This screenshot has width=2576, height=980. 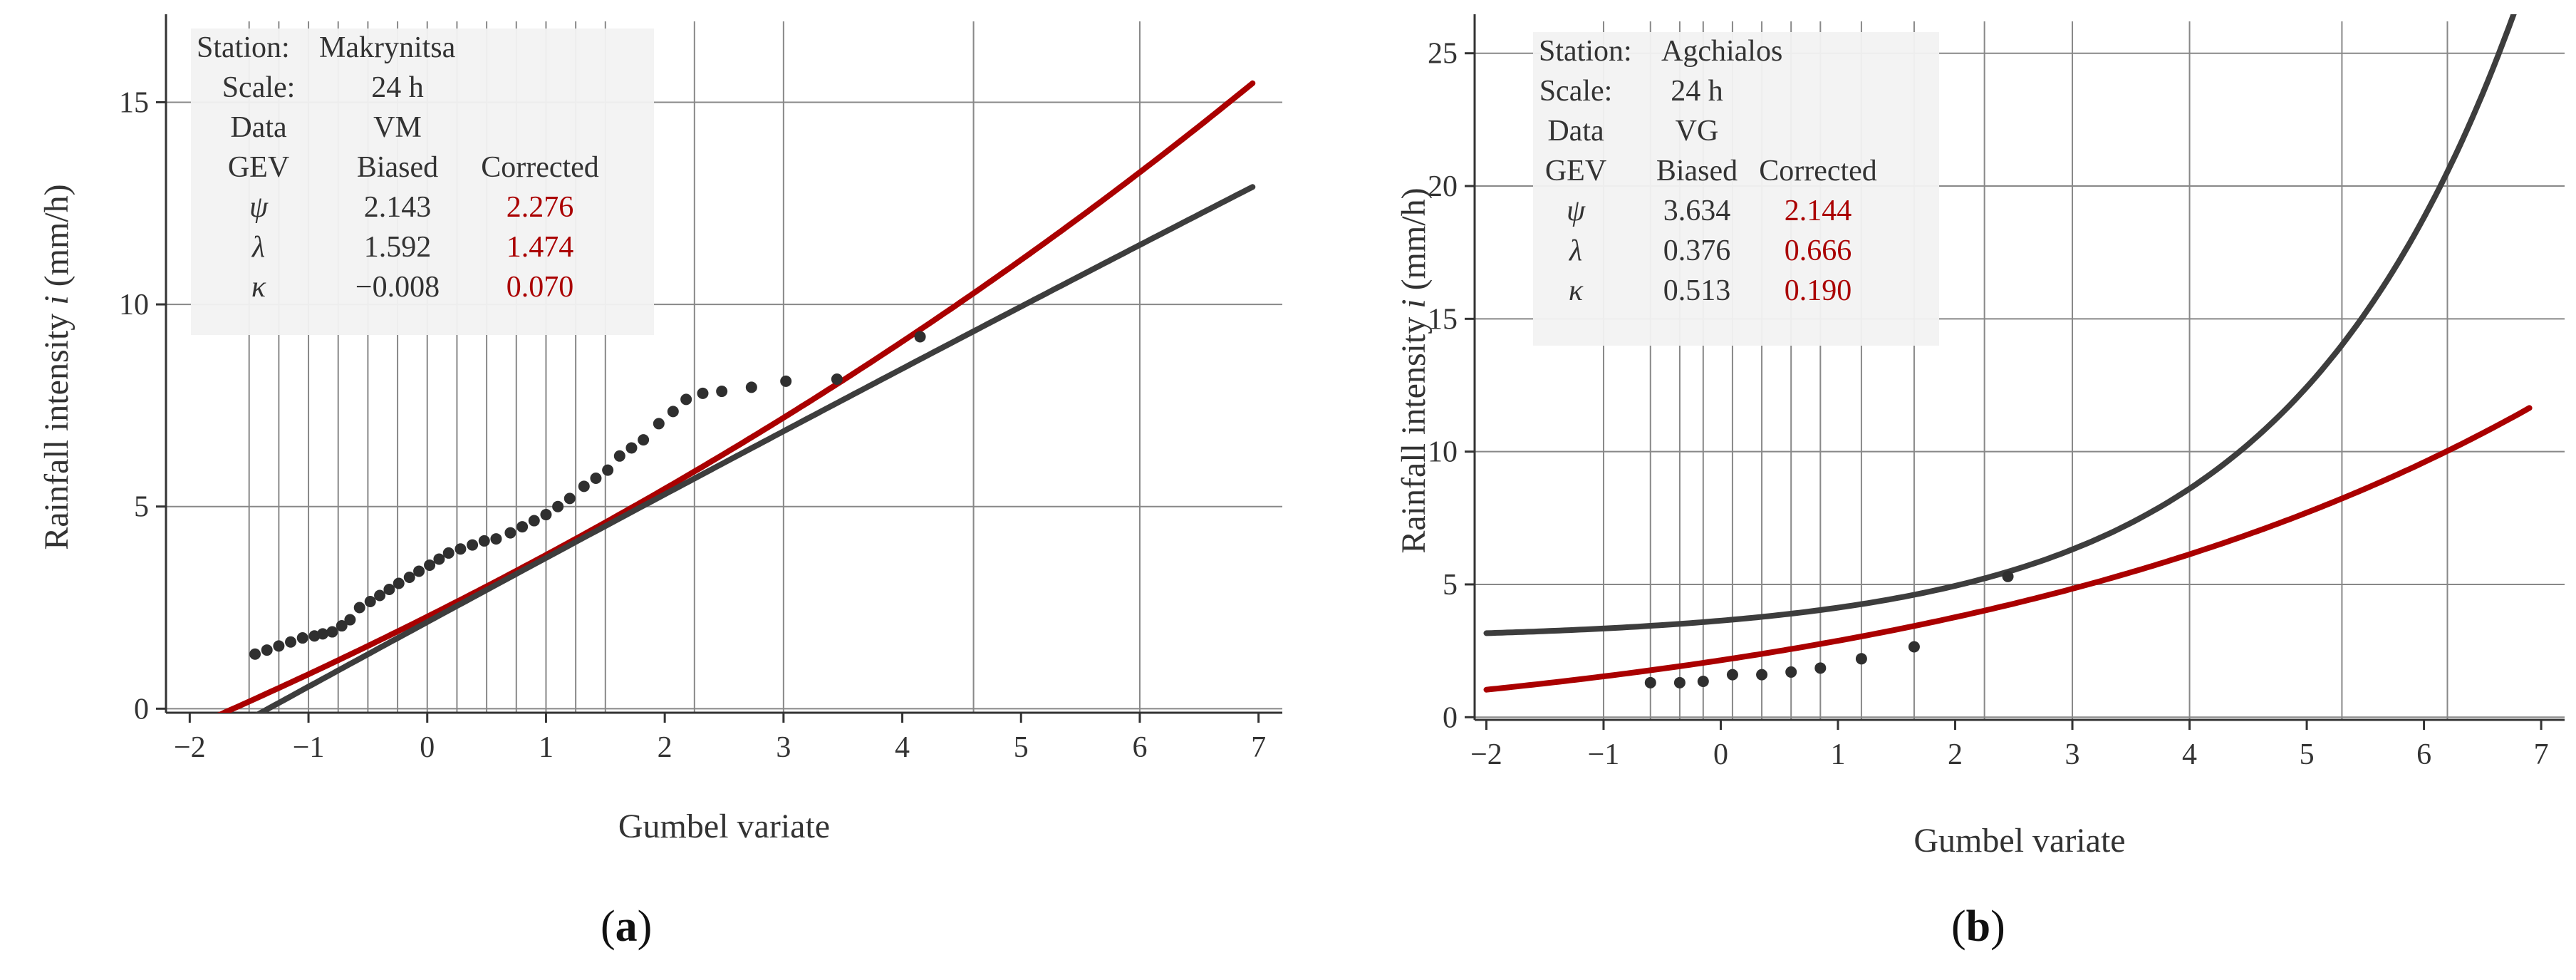 What do you see at coordinates (1443, 55) in the screenshot?
I see `y-tick-label-b-5: 25` at bounding box center [1443, 55].